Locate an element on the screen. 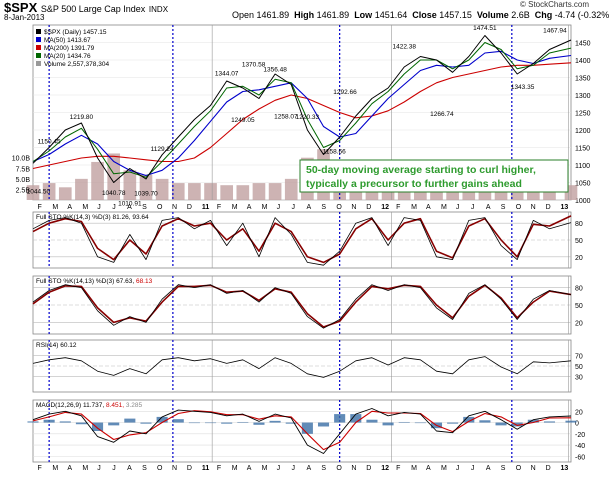 Image resolution: width=609 pixels, height=479 pixels. macd-signal-line is located at coordinates (302, 430).